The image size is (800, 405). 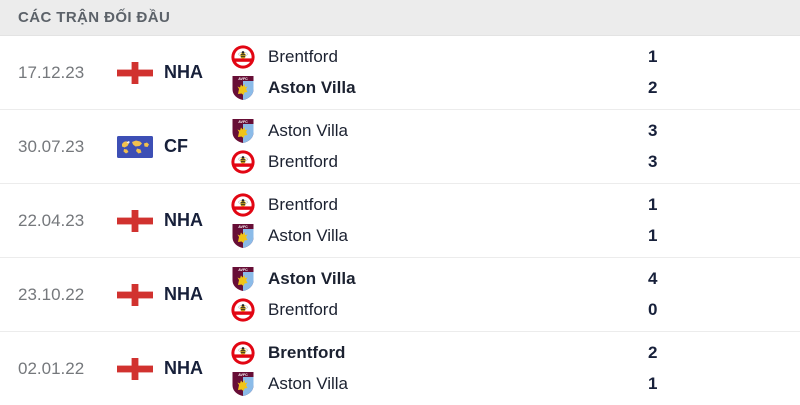 I want to click on competition-code: CF, so click(x=176, y=146).